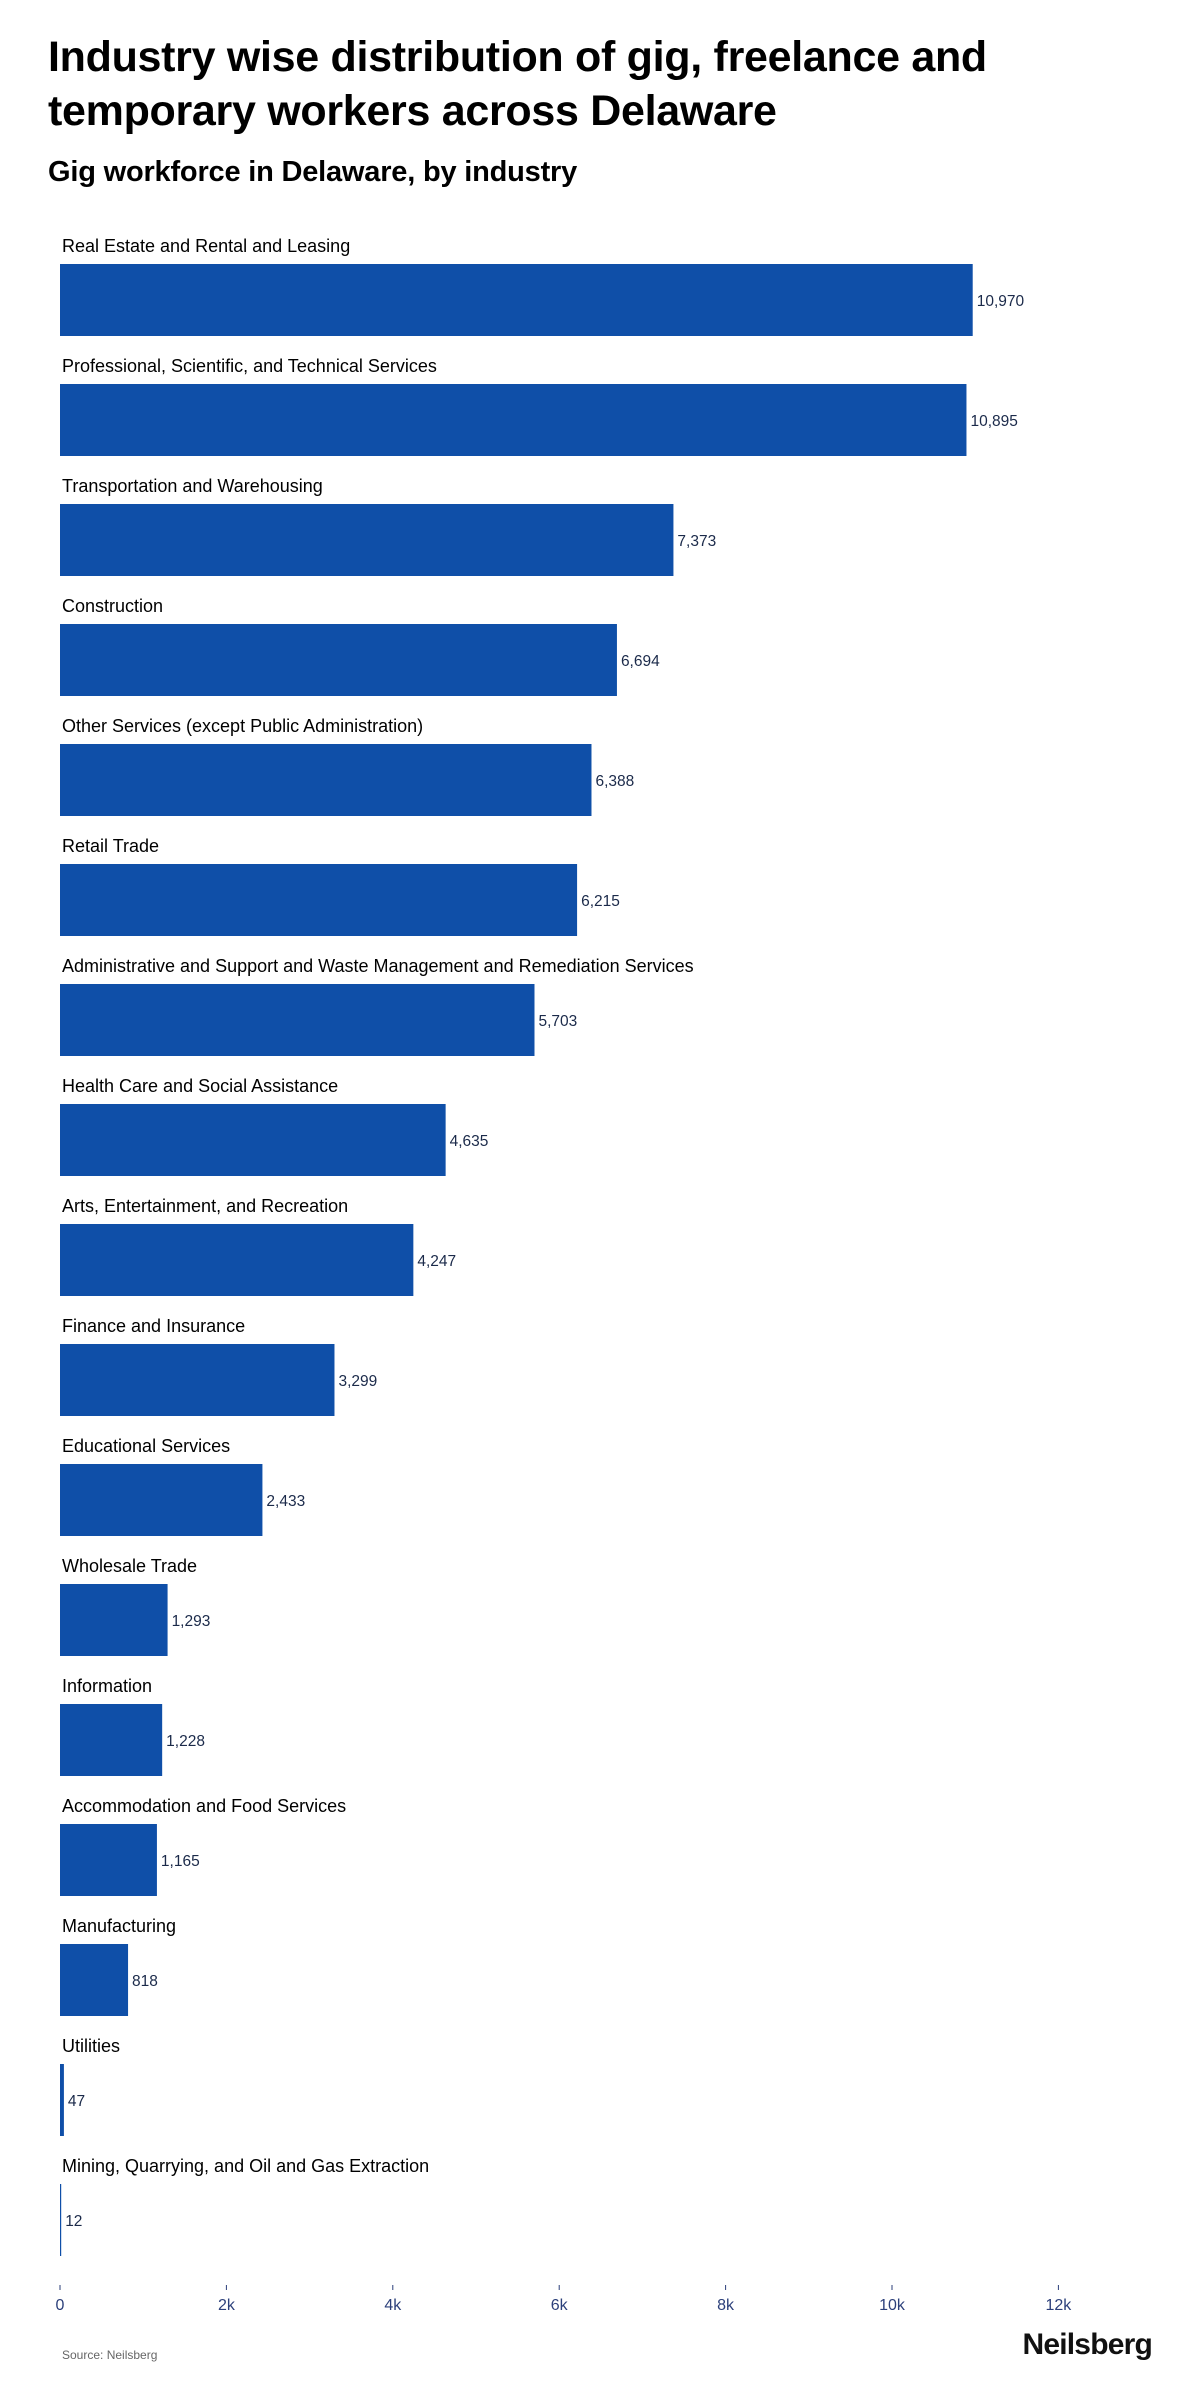  I want to click on value-label: 6,388, so click(614, 781).